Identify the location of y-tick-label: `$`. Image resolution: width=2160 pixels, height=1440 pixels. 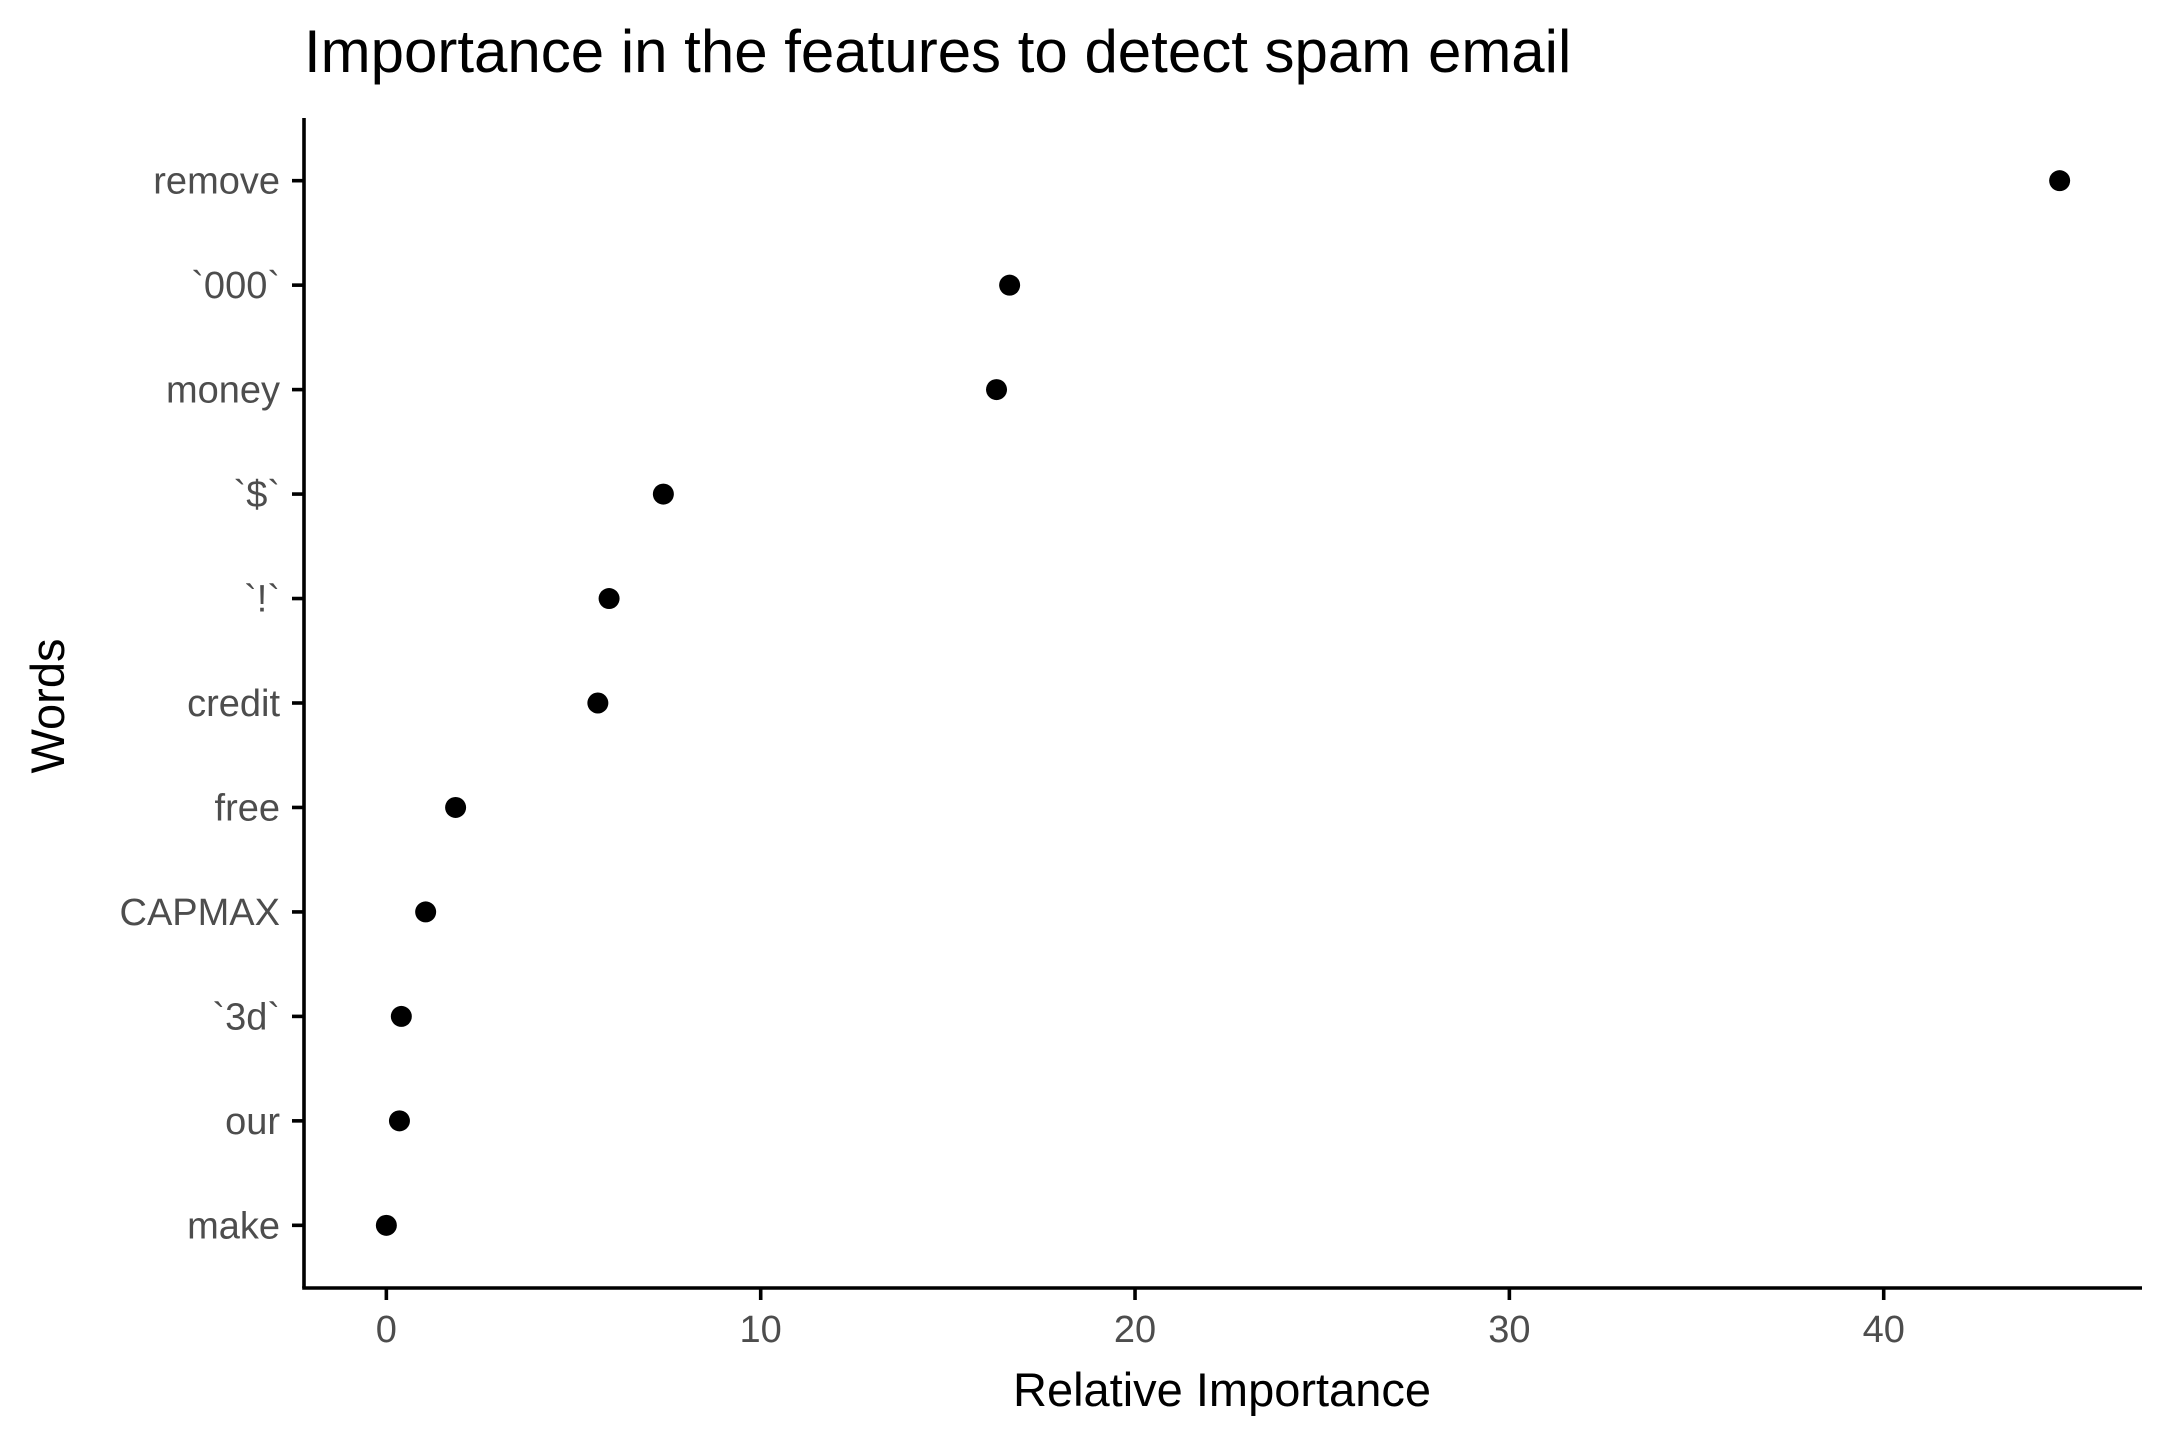
(257, 495).